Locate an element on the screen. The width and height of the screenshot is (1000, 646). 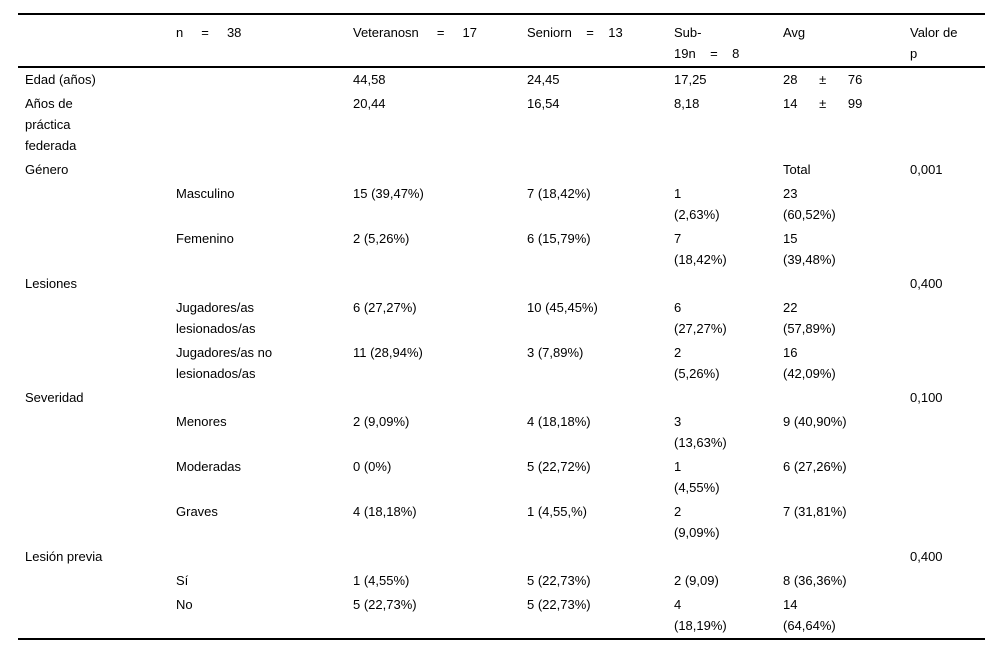
table-cell: 10 (45,45%) is located at coordinates (562, 307).